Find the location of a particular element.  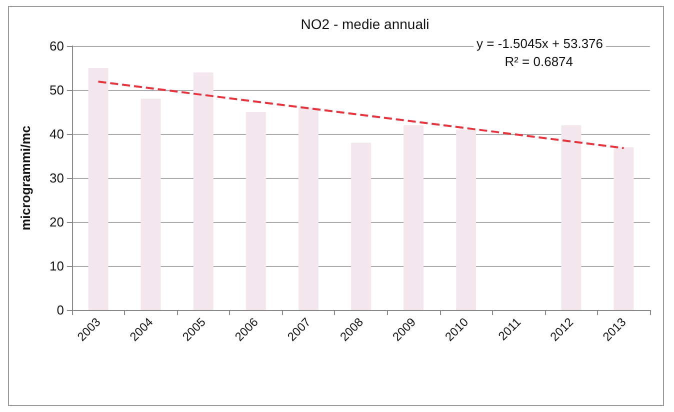

y-tick-label: 20 is located at coordinates (57, 222).